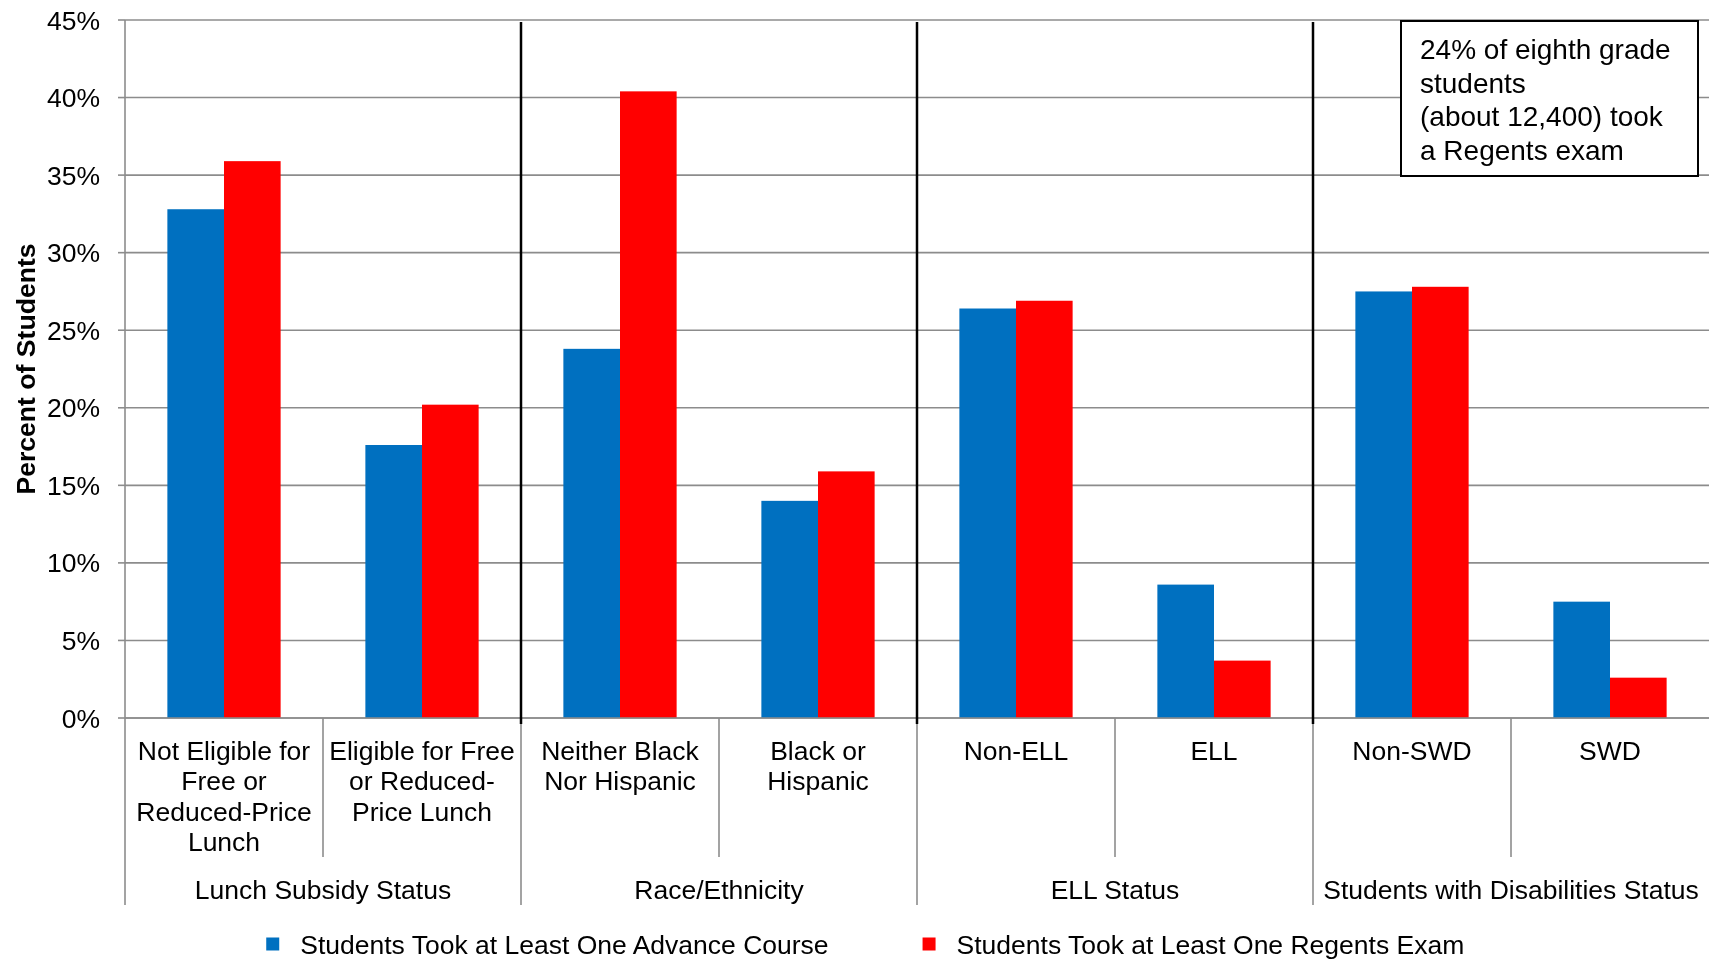 The height and width of the screenshot is (960, 1711). Describe the element at coordinates (323, 889) in the screenshot. I see `text: Lunch Subsidy Status` at that location.